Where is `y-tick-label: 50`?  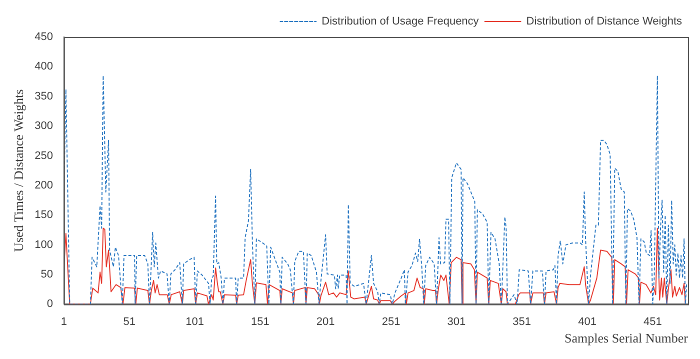
y-tick-label: 50 is located at coordinates (46, 274).